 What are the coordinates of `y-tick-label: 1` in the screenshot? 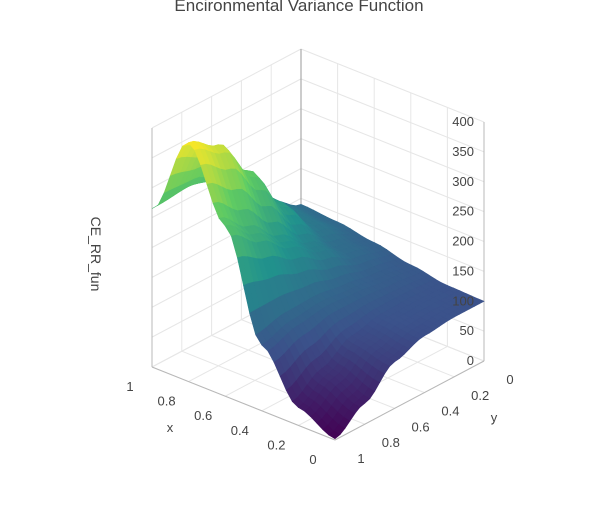 It's located at (360, 458).